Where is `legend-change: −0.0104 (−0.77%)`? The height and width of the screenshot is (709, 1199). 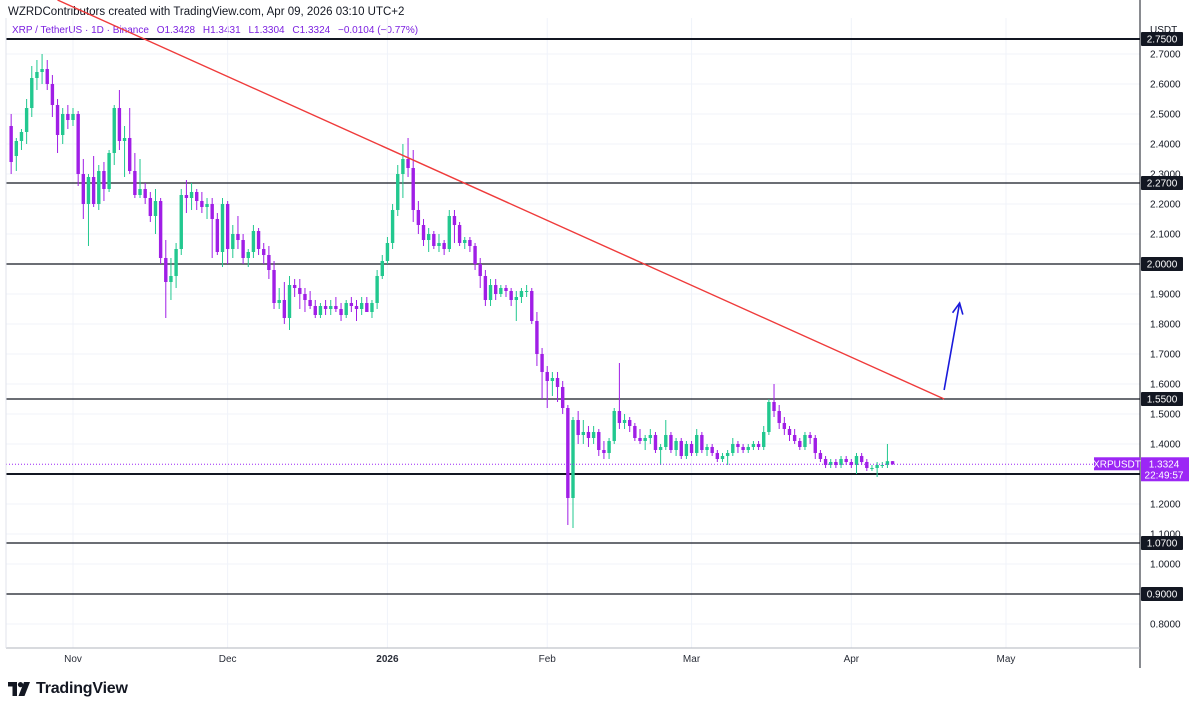
legend-change: −0.0104 (−0.77%) is located at coordinates (378, 30).